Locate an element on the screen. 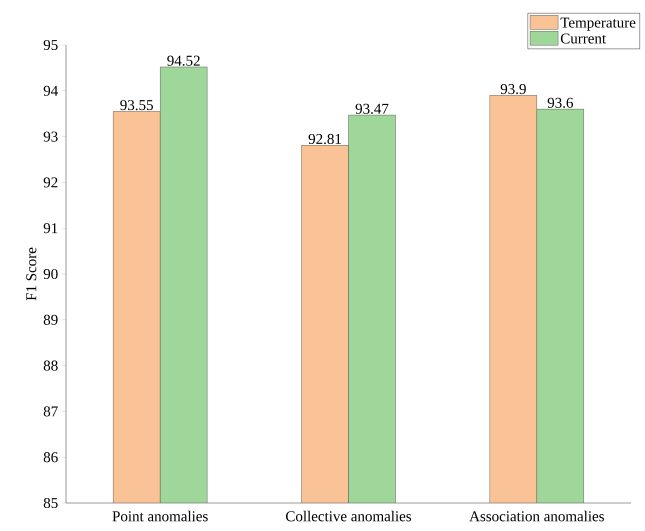 This screenshot has height=531, width=645. y-tick-label: 89 is located at coordinates (51, 319).